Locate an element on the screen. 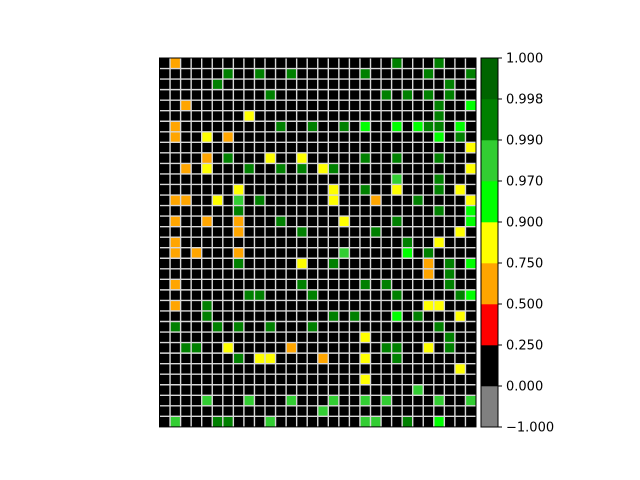 The width and height of the screenshot is (640, 480). colorbar-tick-label: 0.990 is located at coordinates (524, 141).